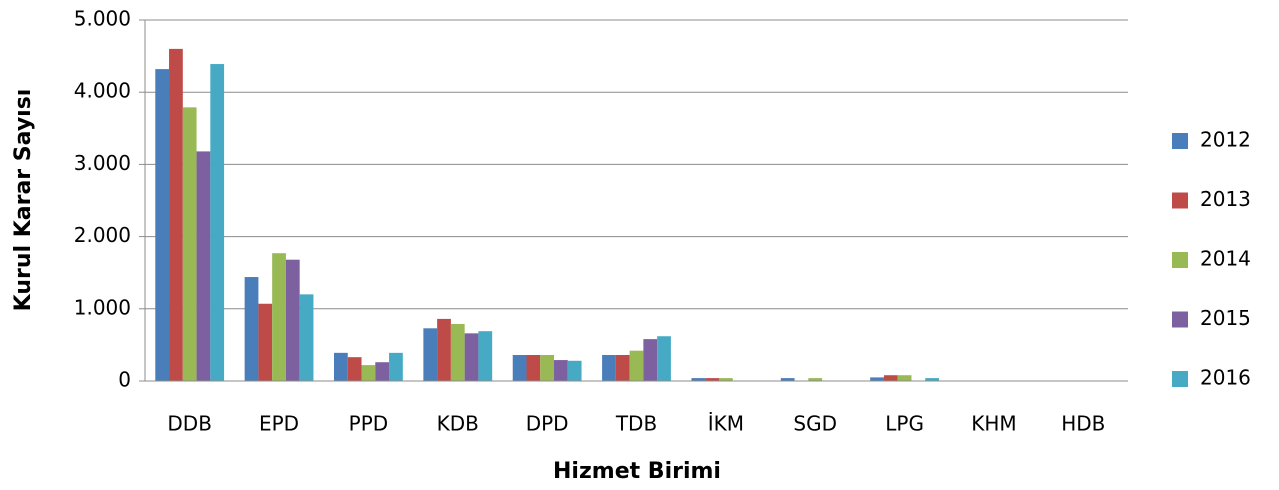 Image resolution: width=1279 pixels, height=490 pixels. What do you see at coordinates (904, 424) in the screenshot?
I see `x-tick-label: LPG` at bounding box center [904, 424].